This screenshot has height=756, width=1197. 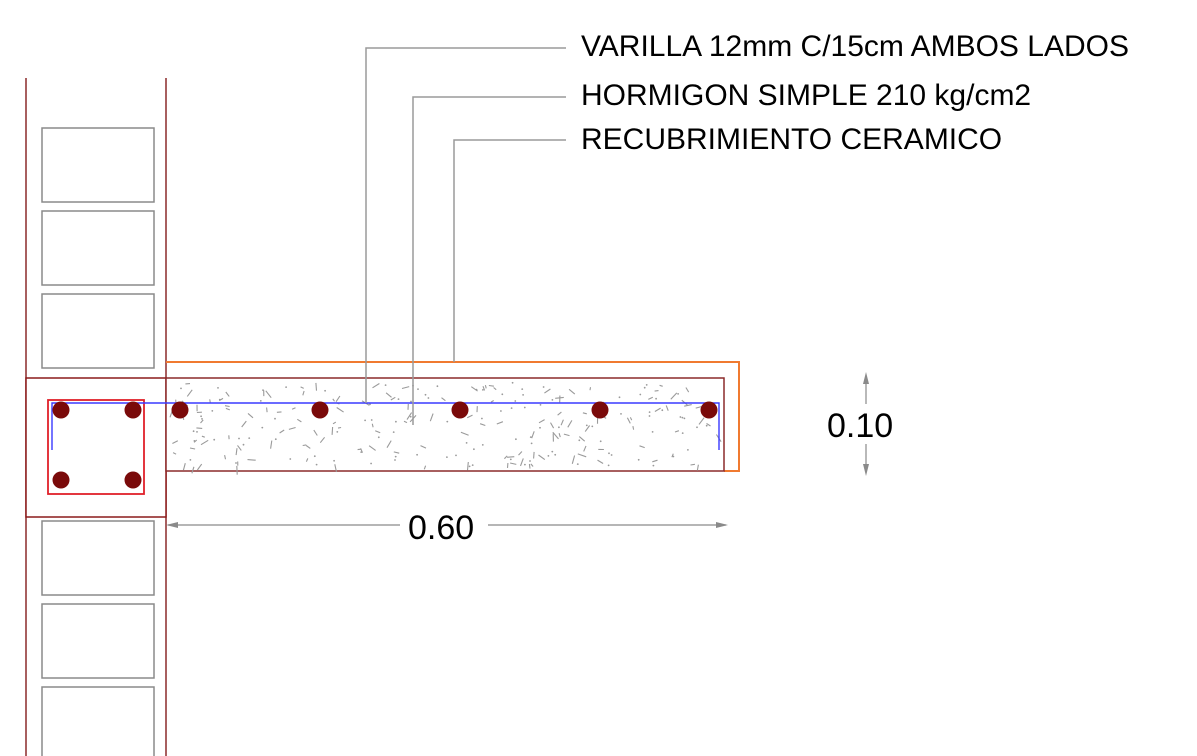 What do you see at coordinates (96, 447) in the screenshot?
I see `column-outline` at bounding box center [96, 447].